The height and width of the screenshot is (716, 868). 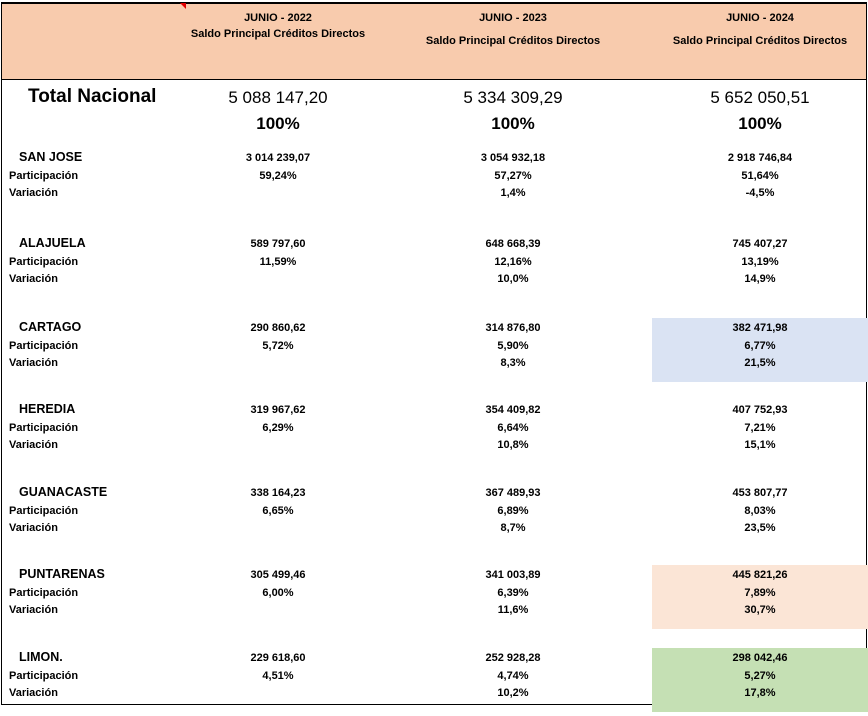 I want to click on participation-value-2023: 6,39%, so click(x=513, y=593).